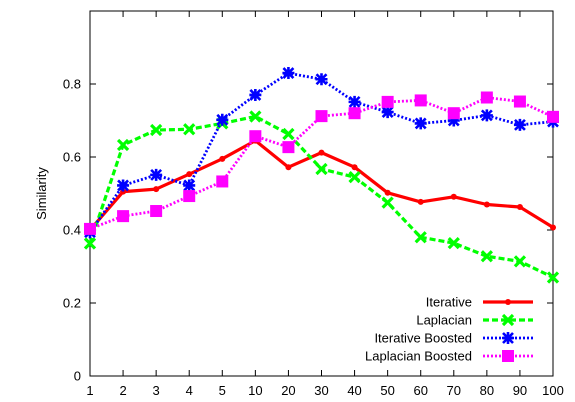 The image size is (575, 402). I want to click on x-tick-label: 5, so click(222, 390).